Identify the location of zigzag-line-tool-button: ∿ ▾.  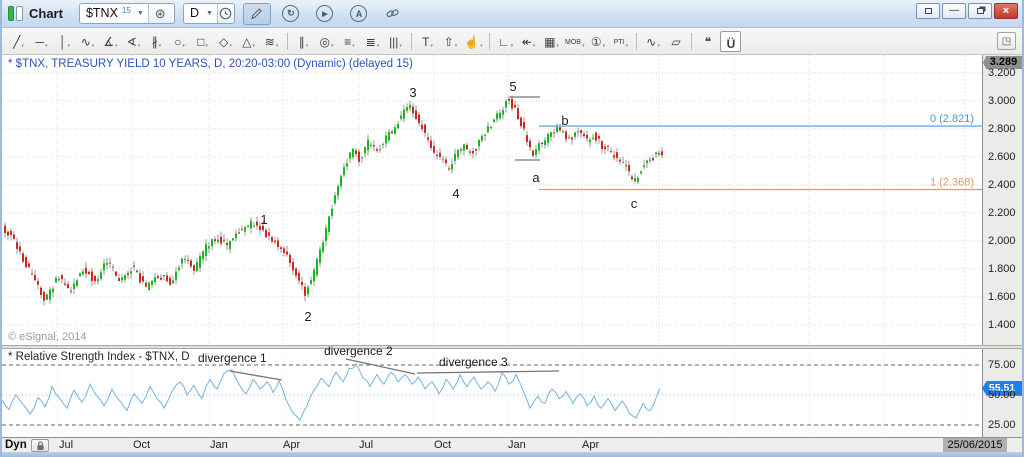
(87, 41).